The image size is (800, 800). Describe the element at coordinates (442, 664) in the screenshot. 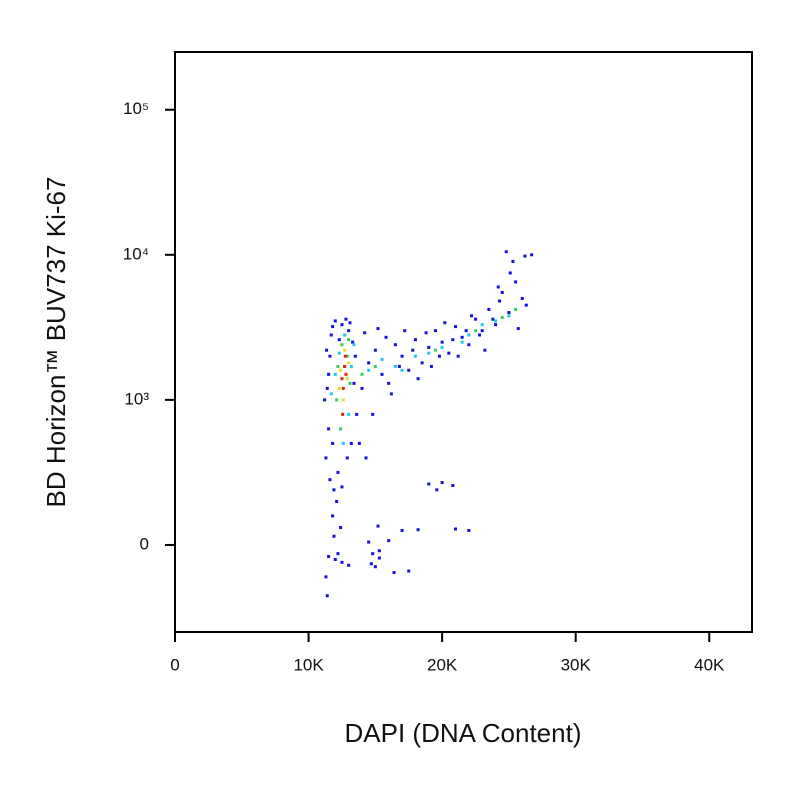

I see `x-tick-label: 20K` at that location.